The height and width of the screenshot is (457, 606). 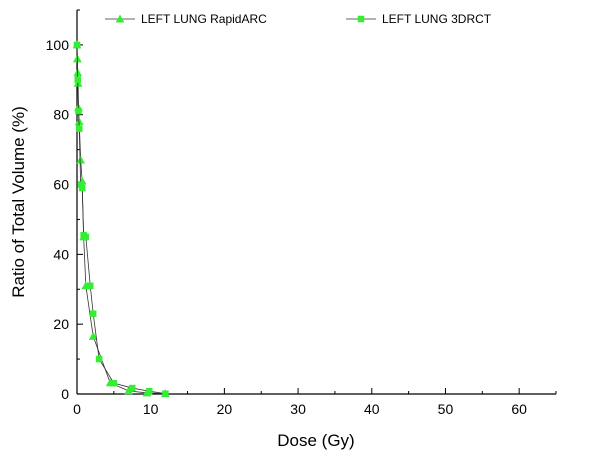 What do you see at coordinates (315, 440) in the screenshot?
I see `x-axis-title: Dose (Gy)` at bounding box center [315, 440].